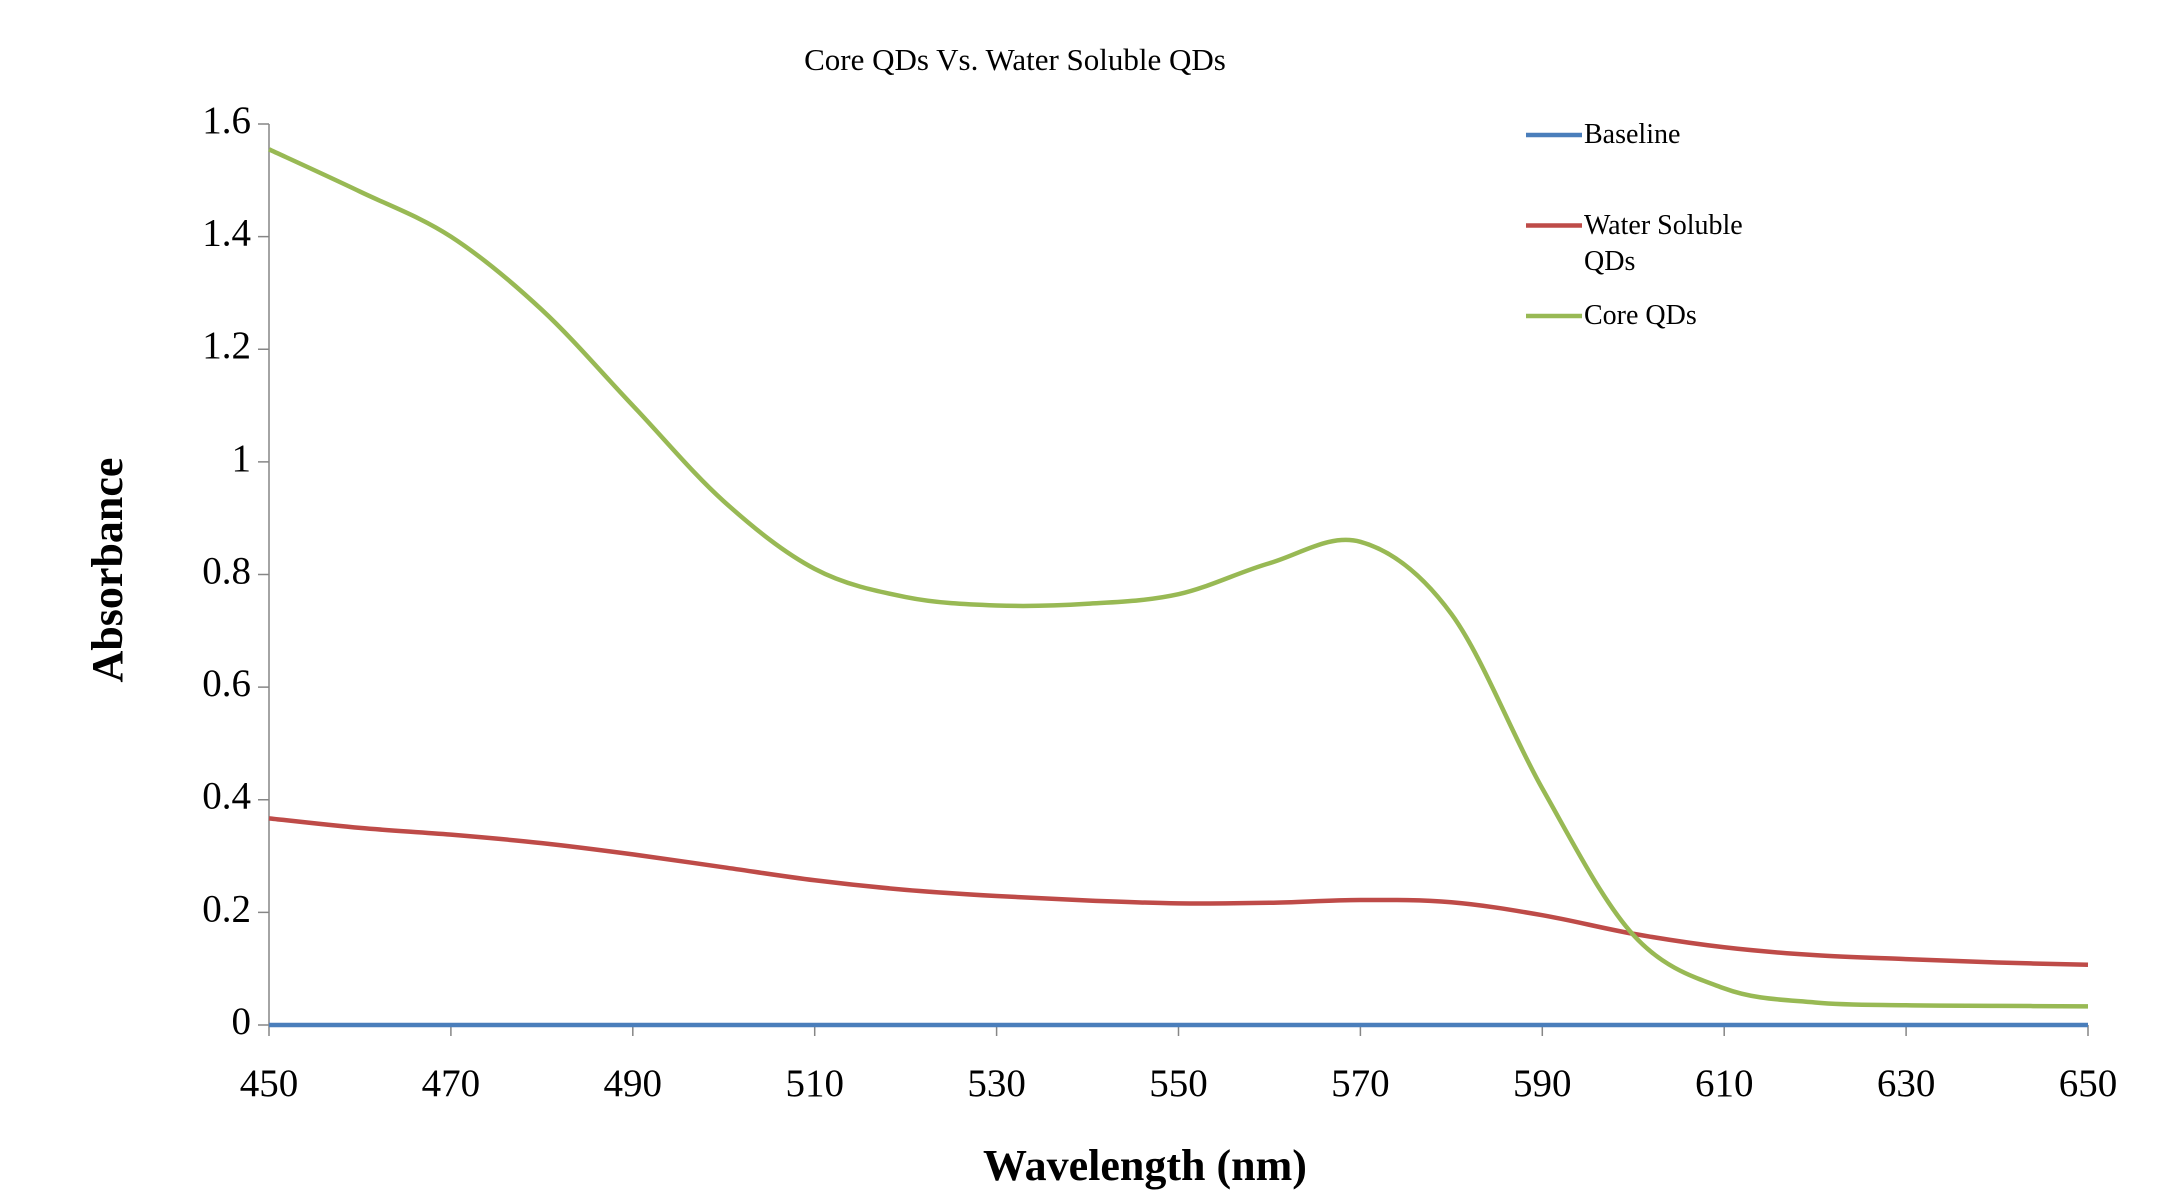 This screenshot has width=2158, height=1191. Describe the element at coordinates (814, 1083) in the screenshot. I see `x-tick-label: 510` at that location.